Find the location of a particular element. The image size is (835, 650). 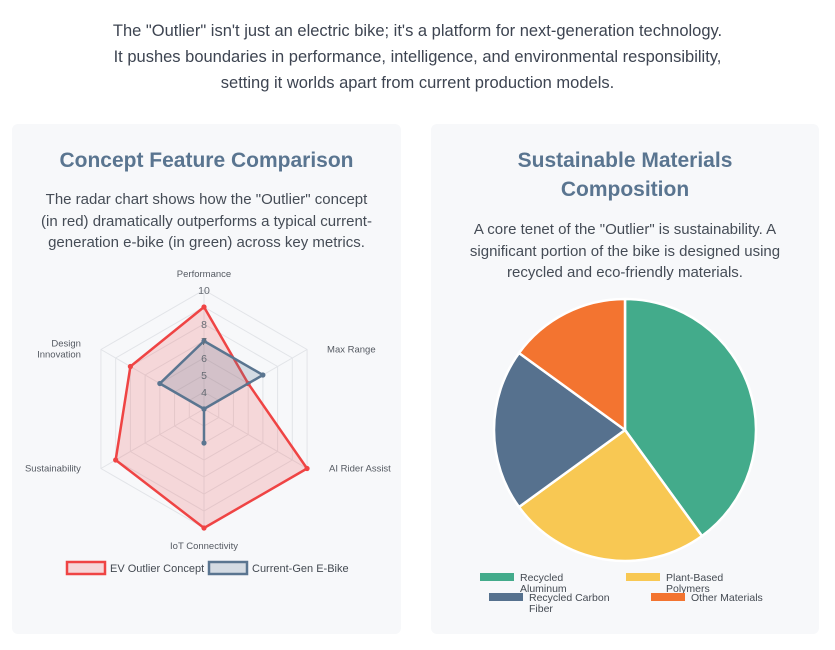

radar-legend-label: Current-Gen E-Bike is located at coordinates (300, 569).